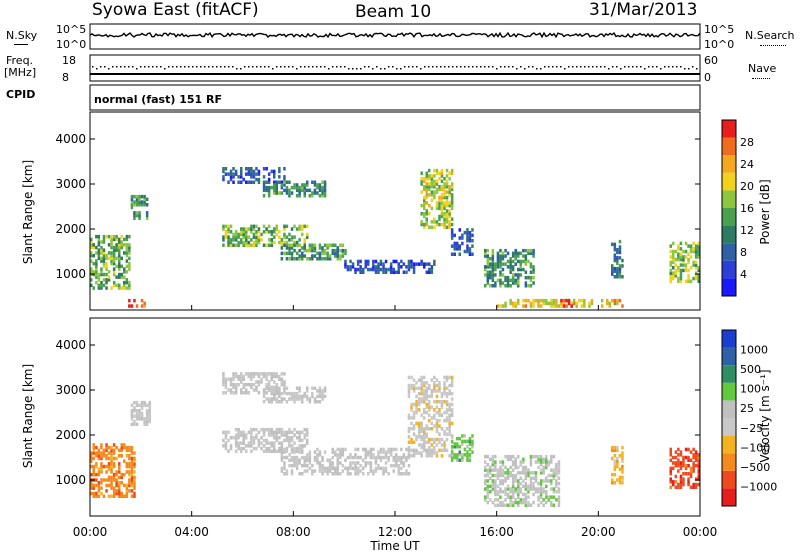  What do you see at coordinates (90, 532) in the screenshot?
I see `x-tick-label: 00:00` at bounding box center [90, 532].